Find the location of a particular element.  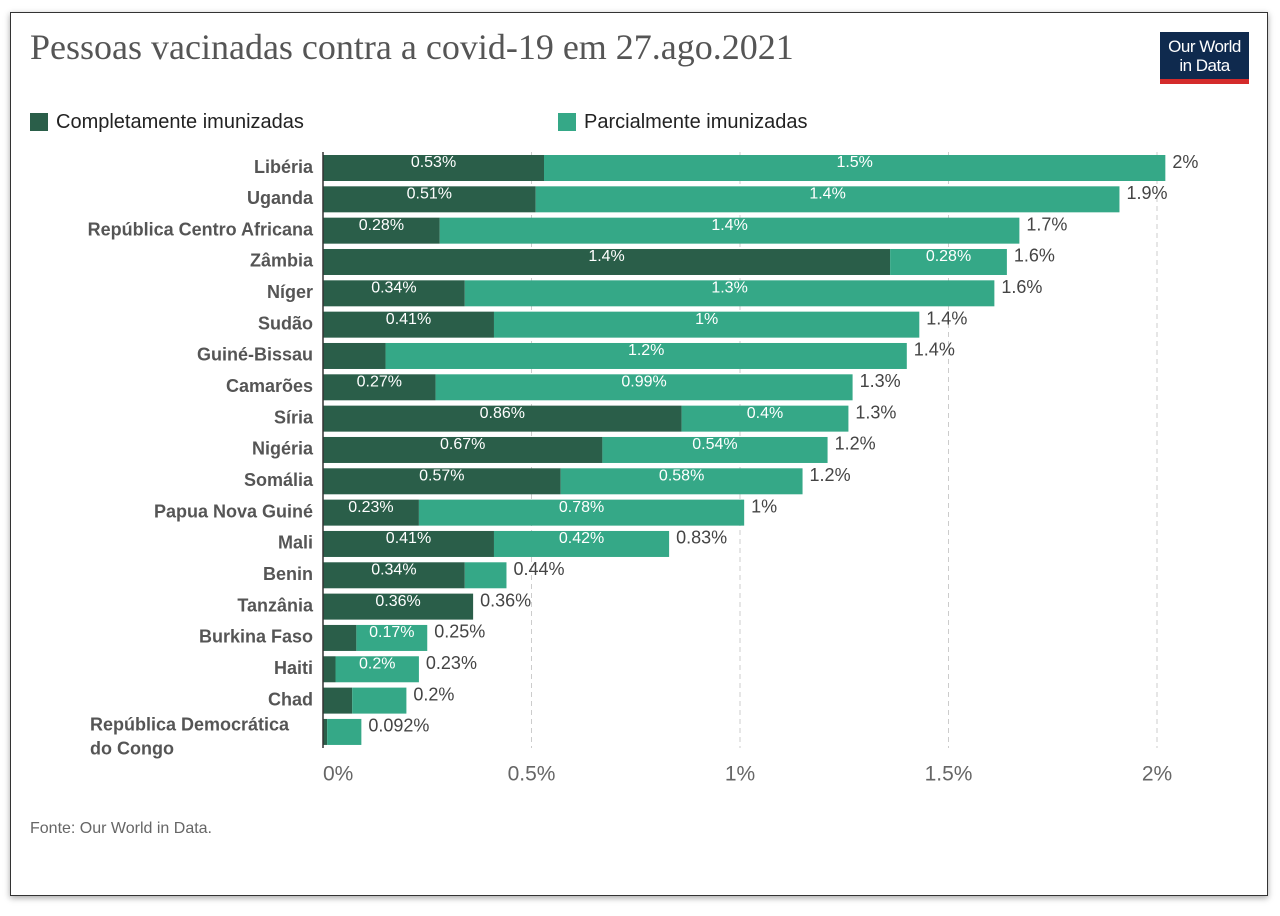

bar-total-label: 1.4% is located at coordinates (934, 350).